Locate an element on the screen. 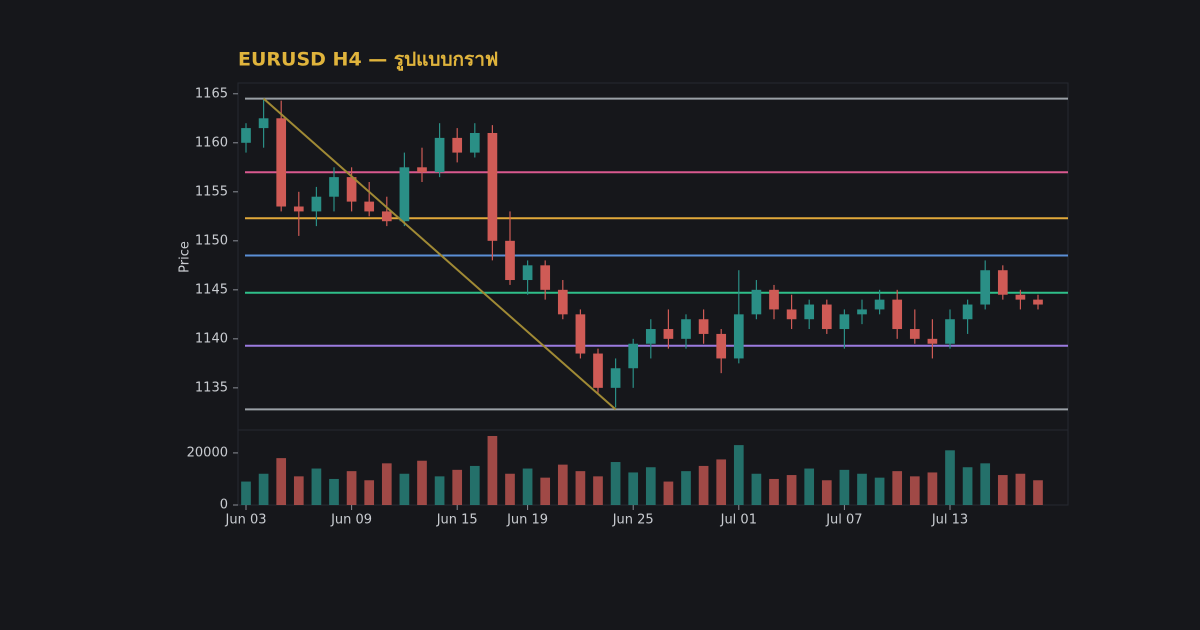 The width and height of the screenshot is (1200, 630). y-tick-label: 1155 is located at coordinates (211, 191).